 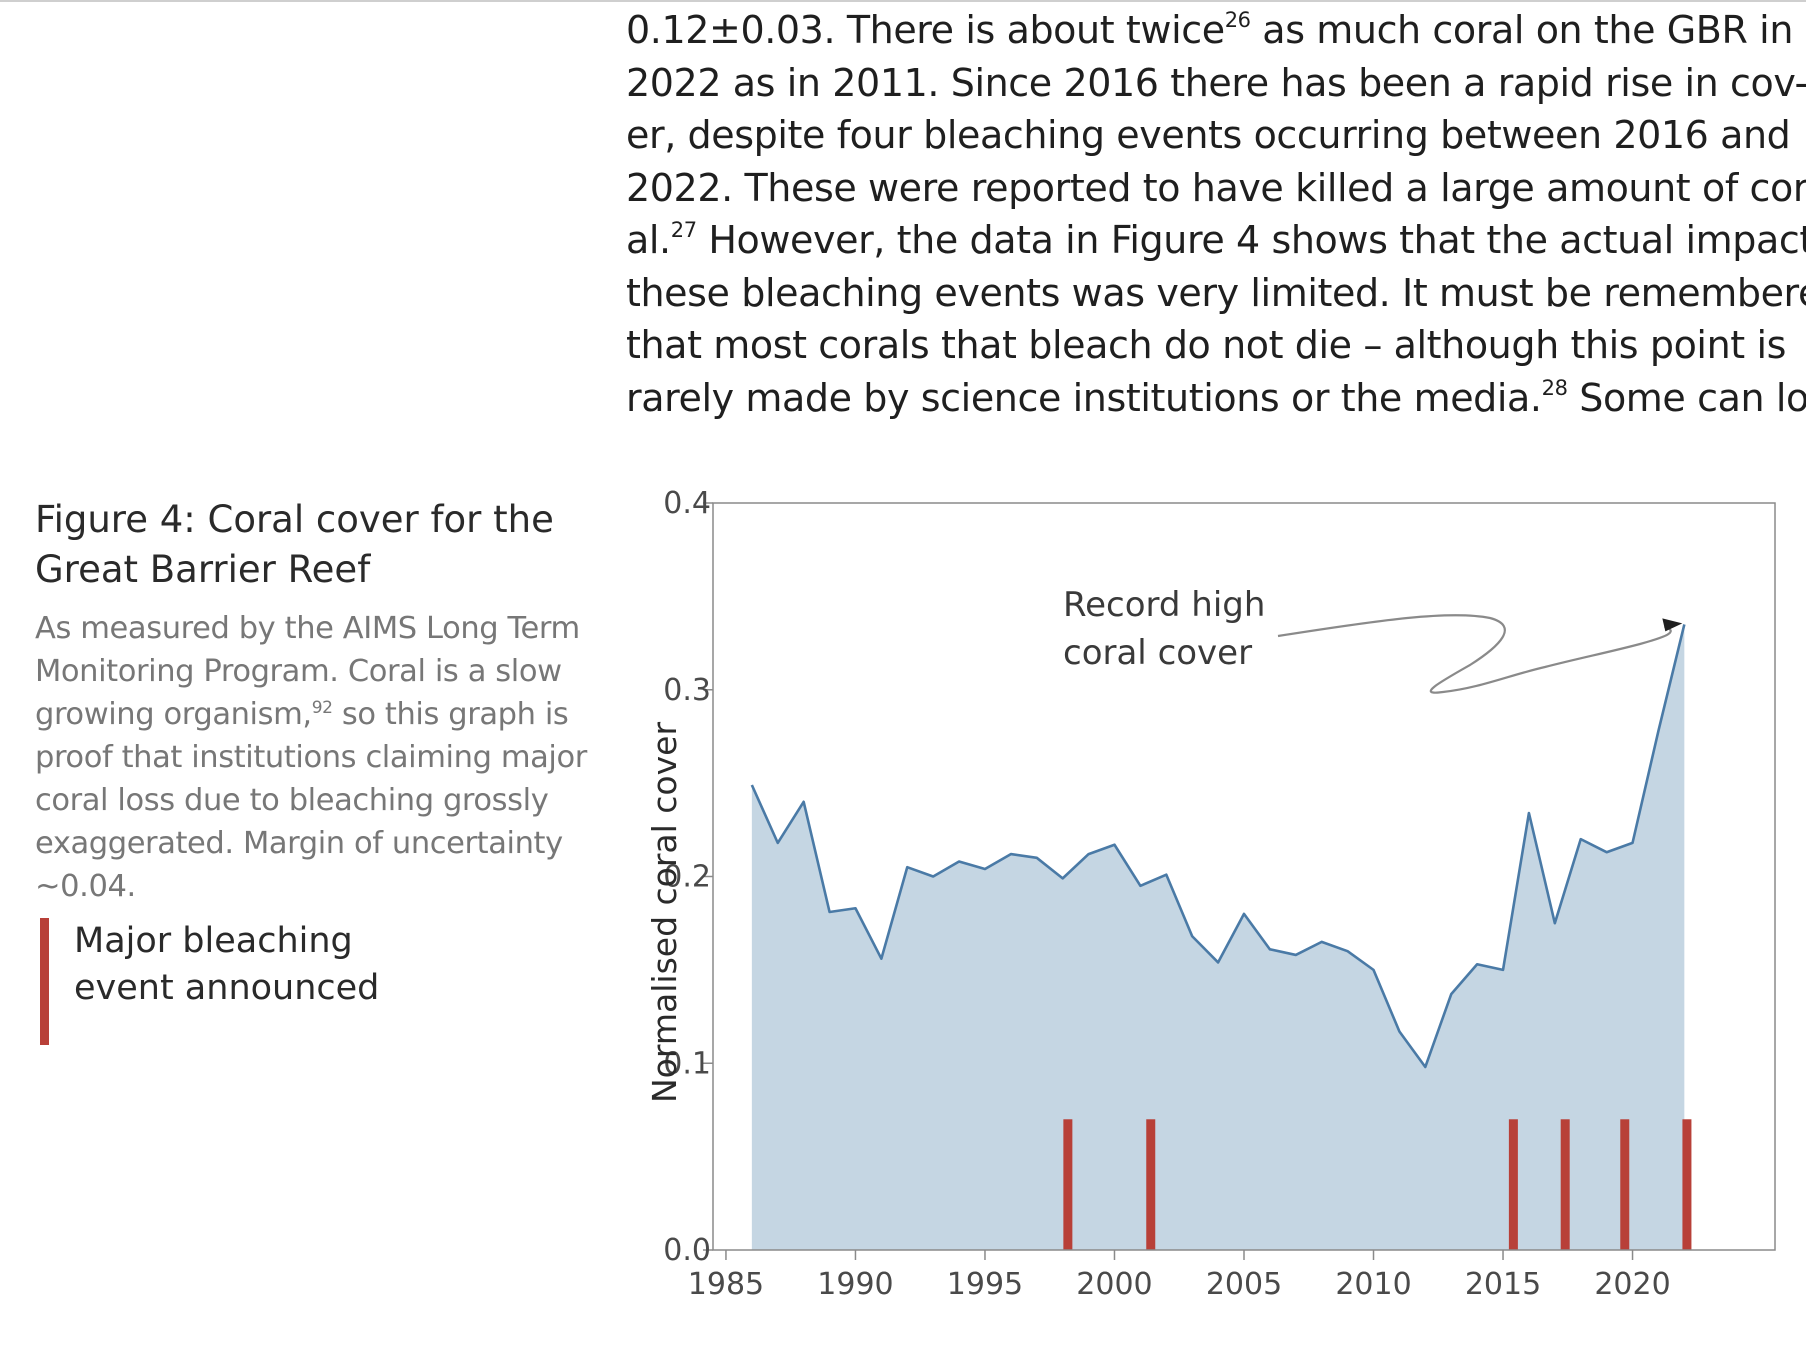 What do you see at coordinates (284, 965) in the screenshot?
I see `legend-bleaching-label: Major bleaching event announced` at bounding box center [284, 965].